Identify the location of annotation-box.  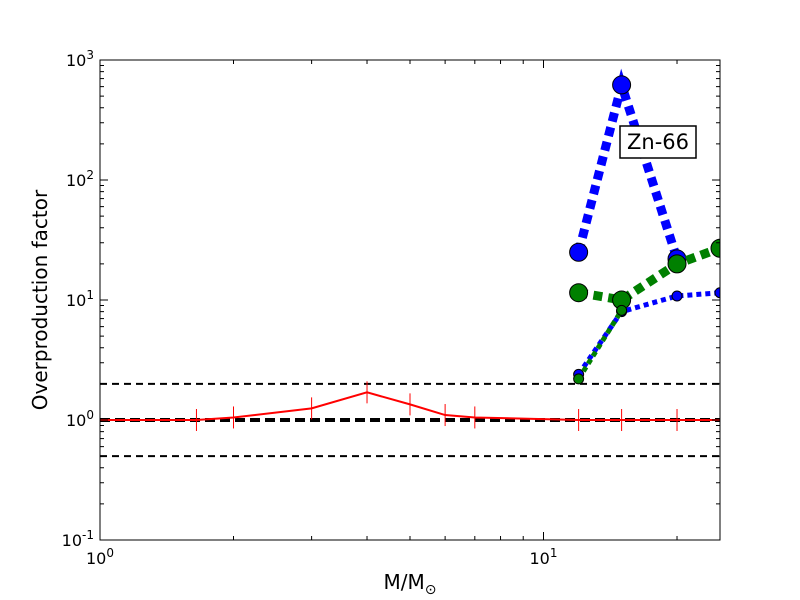
(658, 142).